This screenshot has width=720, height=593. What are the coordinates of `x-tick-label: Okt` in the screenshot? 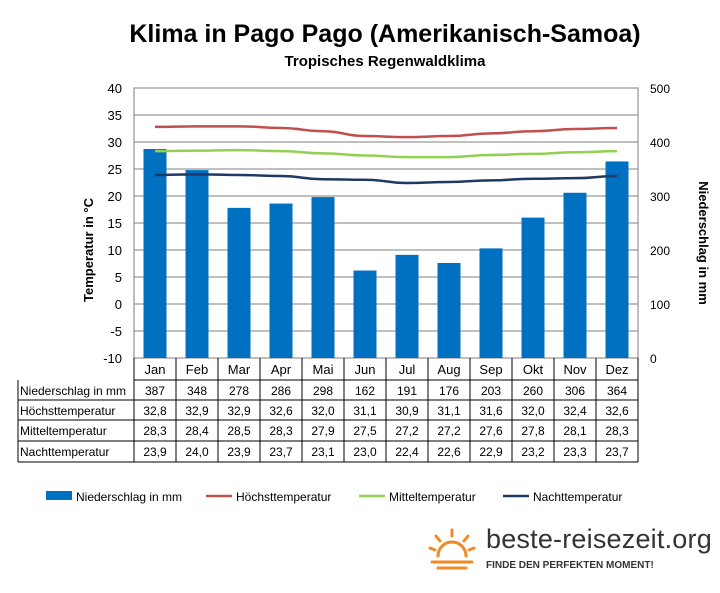 It's located at (533, 369).